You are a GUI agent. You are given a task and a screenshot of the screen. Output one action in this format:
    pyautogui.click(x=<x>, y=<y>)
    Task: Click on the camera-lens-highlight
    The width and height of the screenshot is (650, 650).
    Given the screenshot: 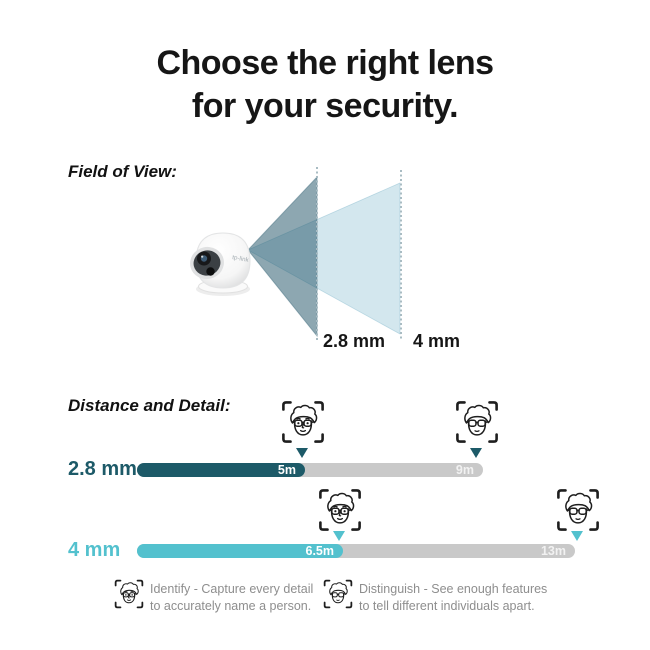 What is the action you would take?
    pyautogui.click(x=202, y=256)
    